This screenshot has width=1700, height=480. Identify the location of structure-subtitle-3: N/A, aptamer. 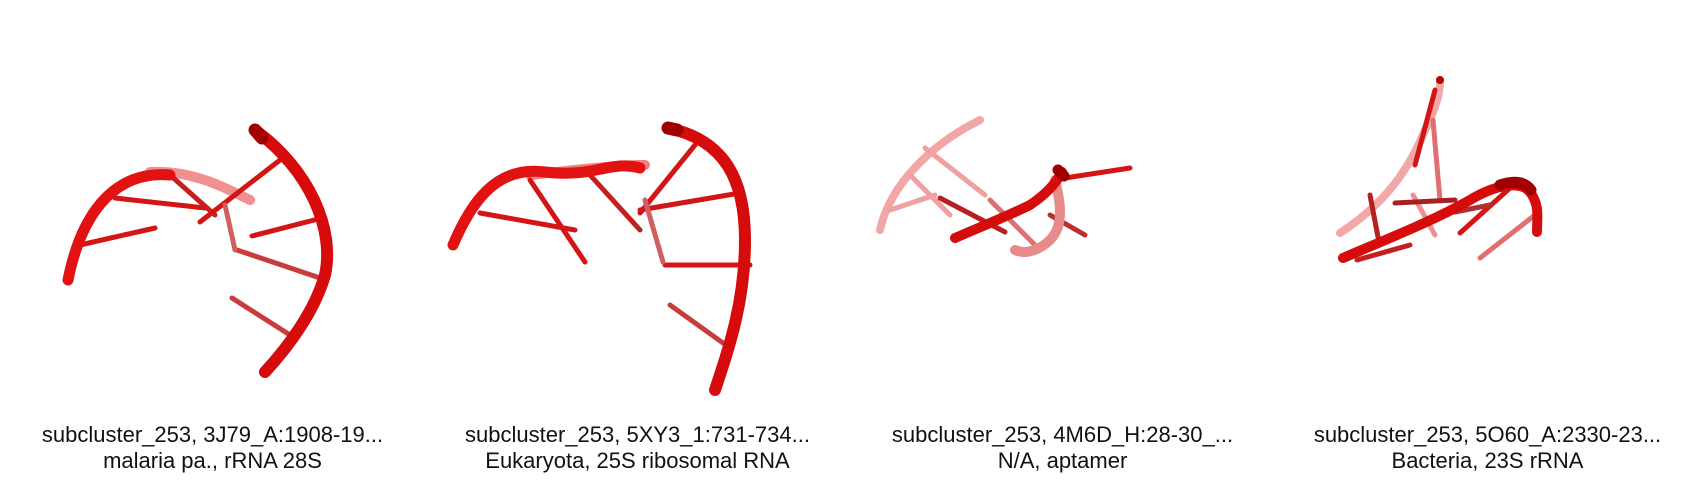
(1062, 460).